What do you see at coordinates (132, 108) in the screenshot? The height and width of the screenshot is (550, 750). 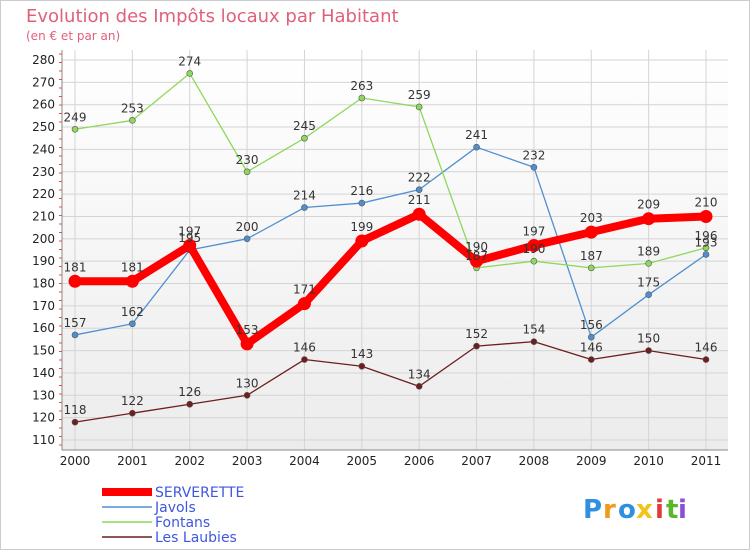 I see `value-label: 253` at bounding box center [132, 108].